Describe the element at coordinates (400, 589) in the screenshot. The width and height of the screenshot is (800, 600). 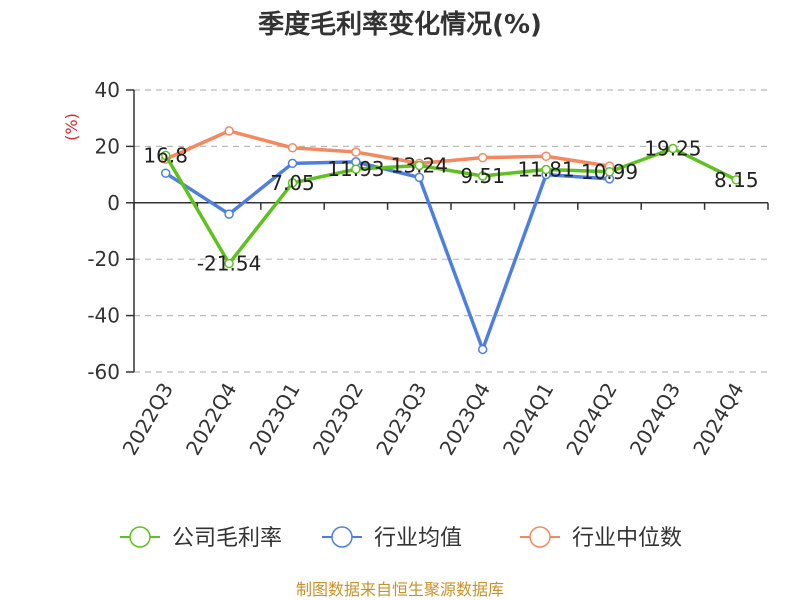
I see `source-note: 制图数据来自恒生聚源数据库` at that location.